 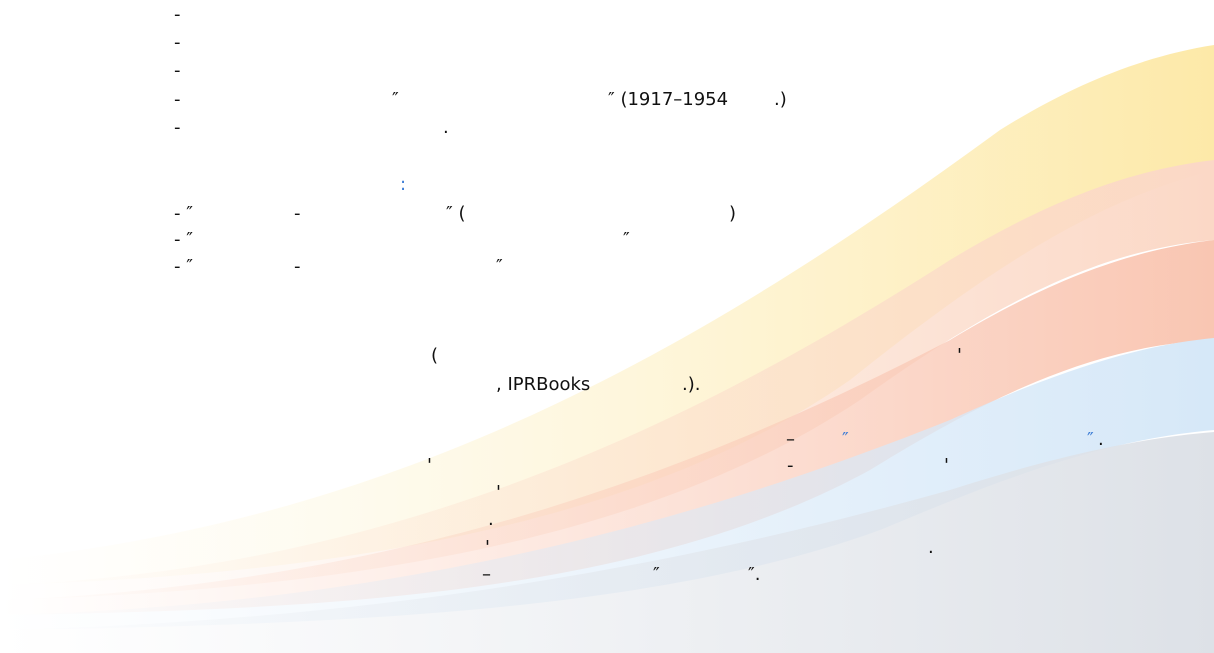 I want to click on text: , IPRBooks, so click(x=543, y=384).